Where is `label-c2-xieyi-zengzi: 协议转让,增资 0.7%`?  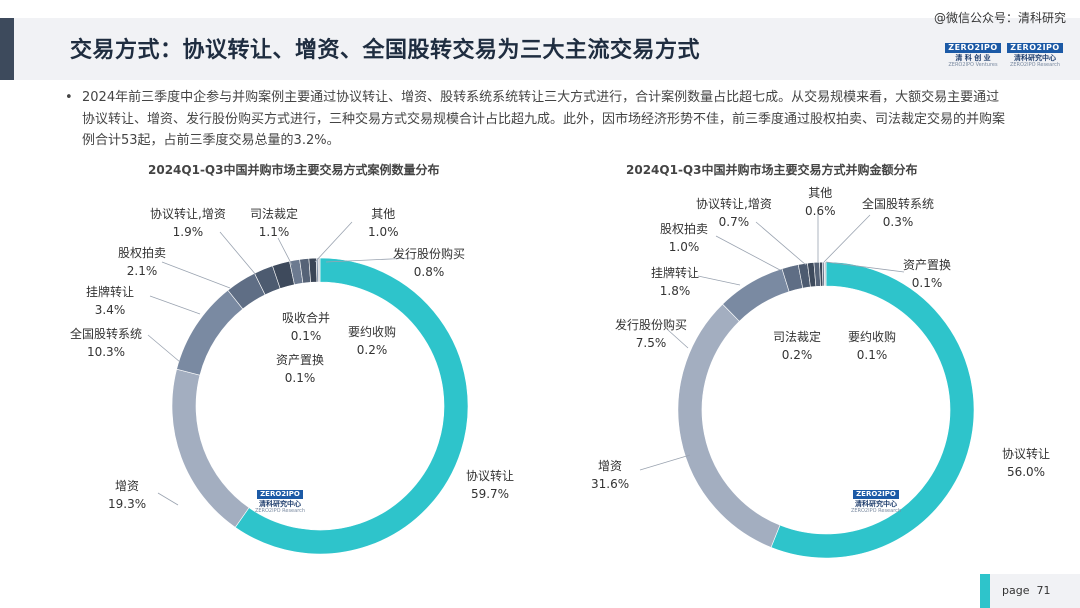 label-c2-xieyi-zengzi: 协议转让,增资 0.7% is located at coordinates (734, 213).